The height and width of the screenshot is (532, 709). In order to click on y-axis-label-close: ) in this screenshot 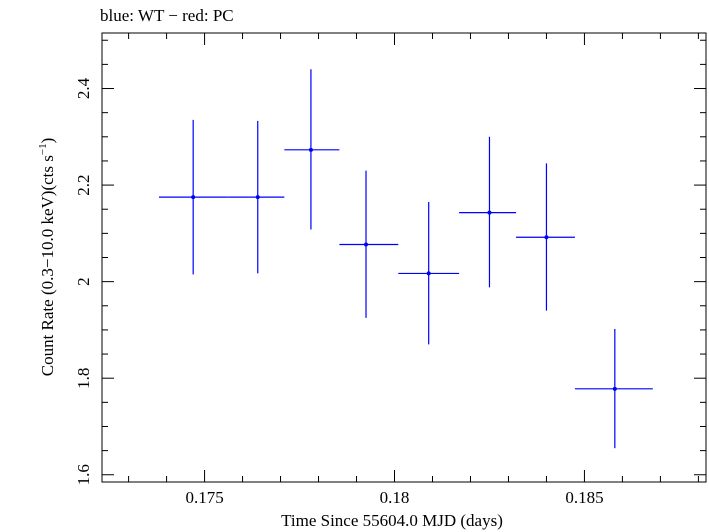, I will do `click(47, 141)`.